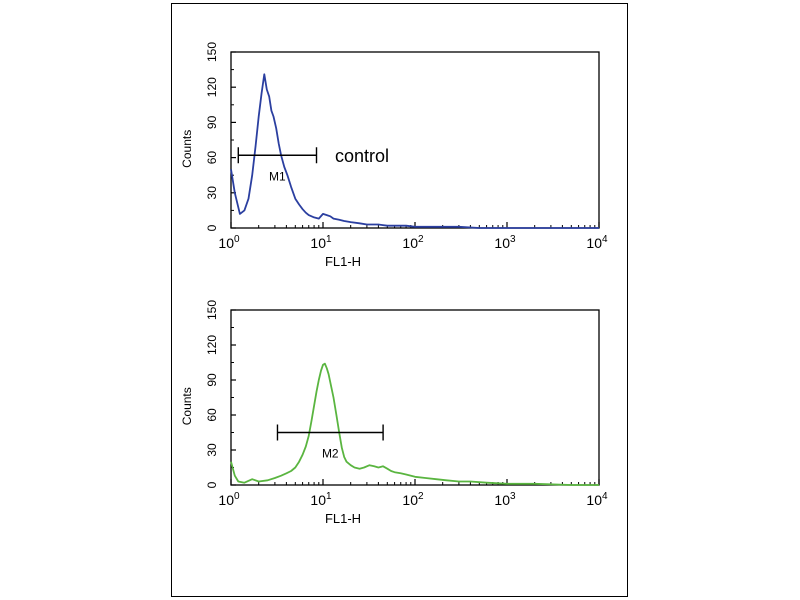 Image resolution: width=800 pixels, height=600 pixels. What do you see at coordinates (330, 454) in the screenshot?
I see `marker-label: M2` at bounding box center [330, 454].